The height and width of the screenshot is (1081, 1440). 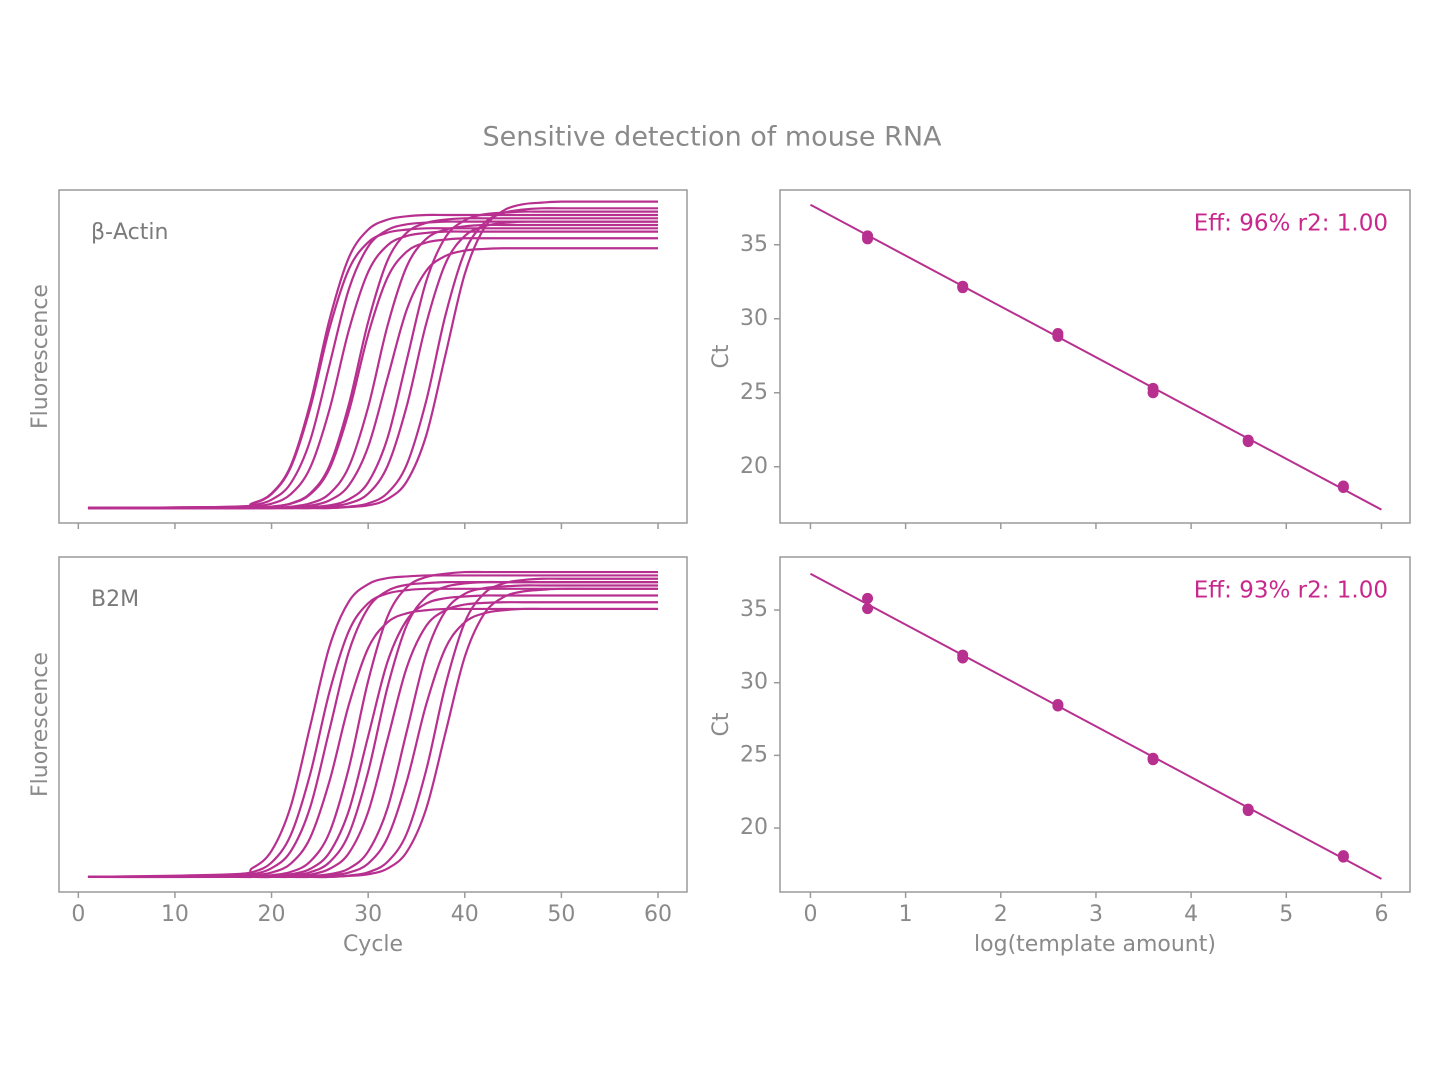 What do you see at coordinates (272, 914) in the screenshot?
I see `x-tick-label: 20` at bounding box center [272, 914].